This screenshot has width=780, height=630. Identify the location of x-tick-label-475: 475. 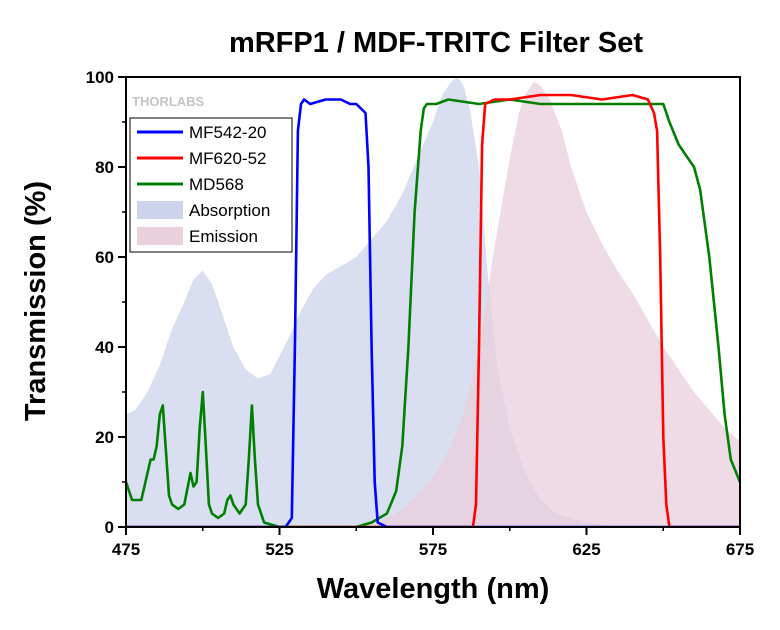
(126, 549).